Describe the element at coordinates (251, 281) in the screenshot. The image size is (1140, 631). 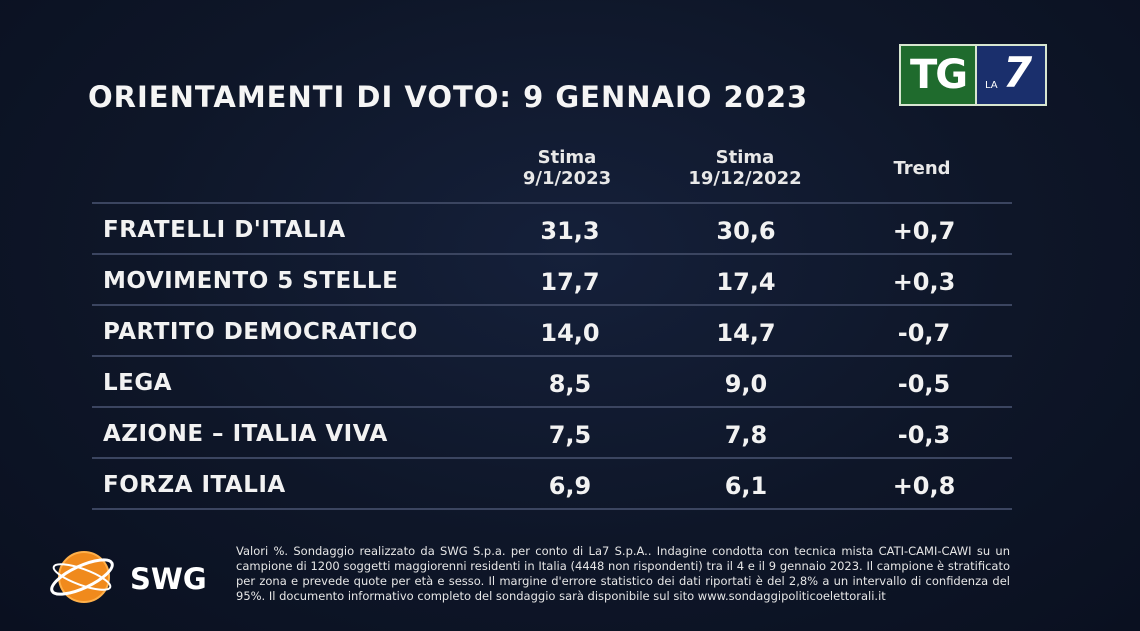
I see `party-name: MOVIMENTO 5 STELLE` at that location.